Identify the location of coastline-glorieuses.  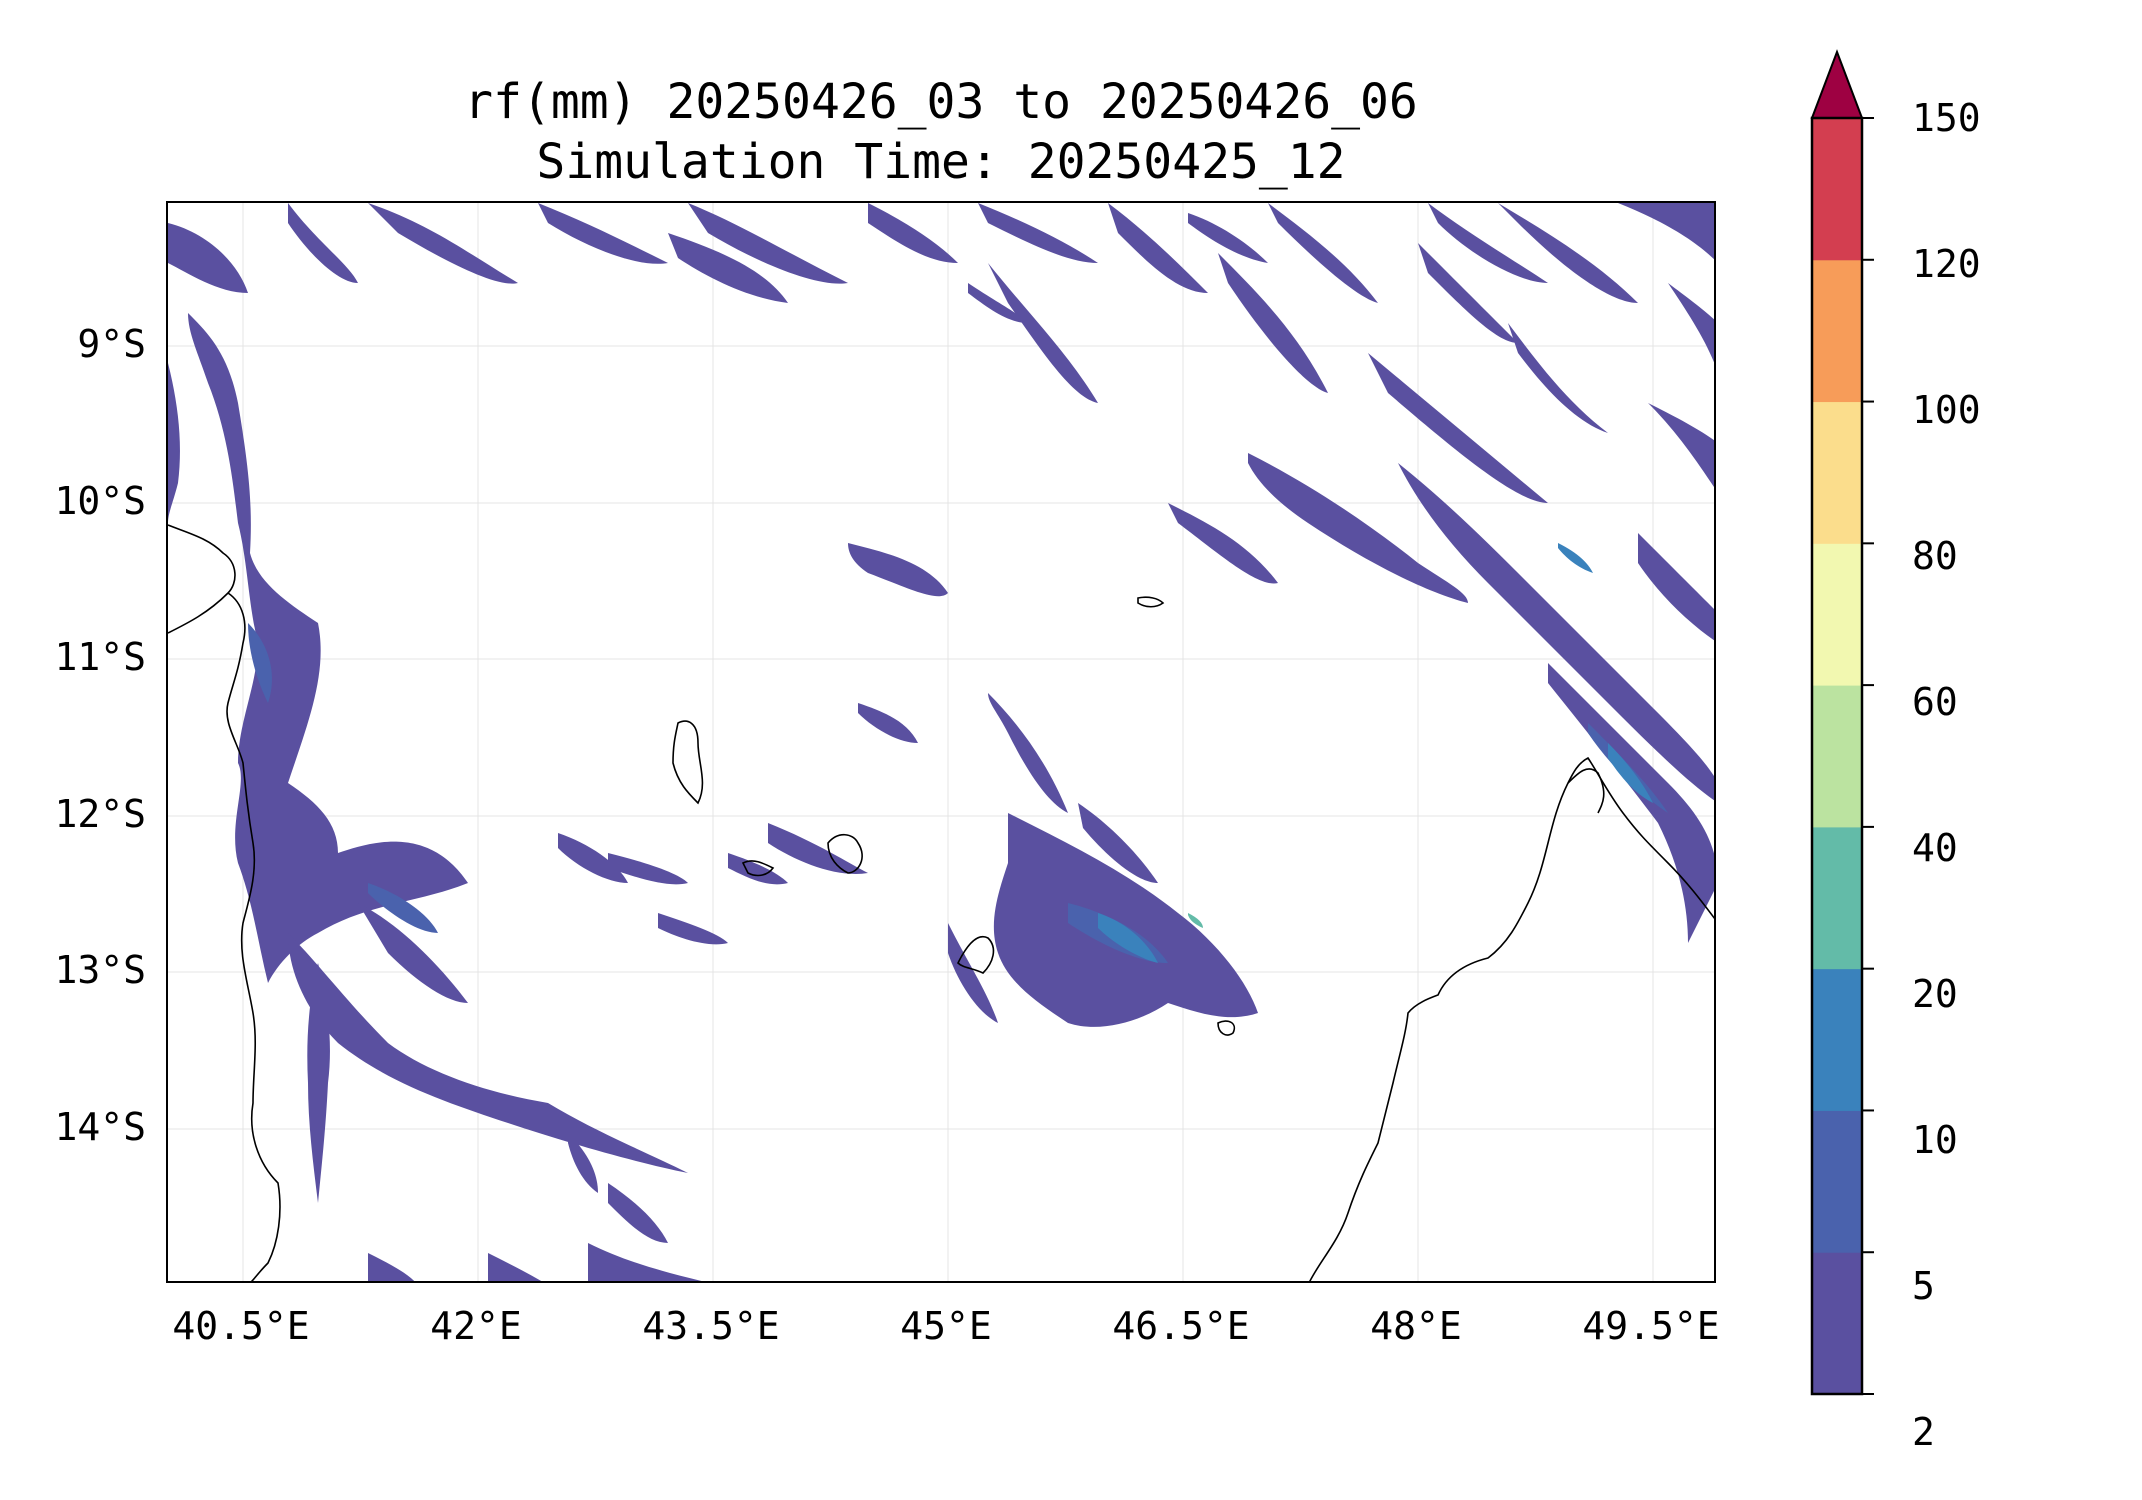
(1151, 602).